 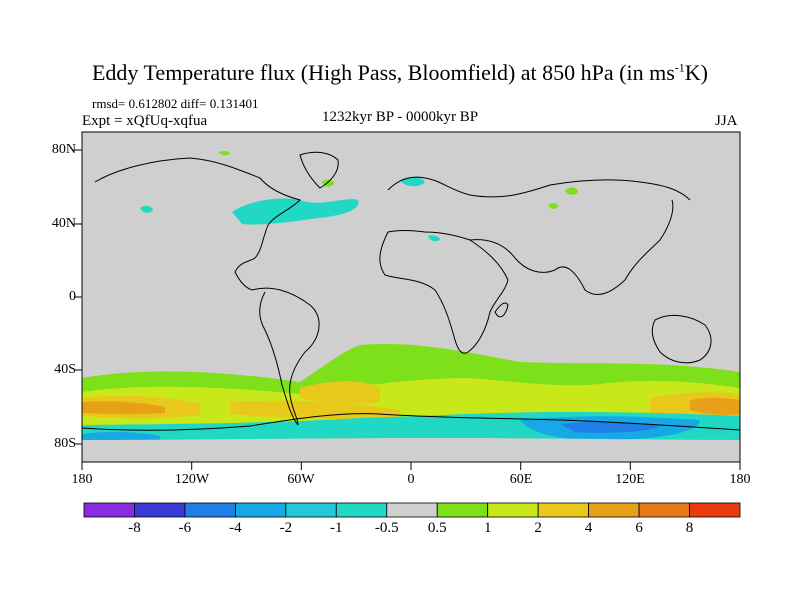 I want to click on colorbar-tick-label: 2, so click(x=538, y=528).